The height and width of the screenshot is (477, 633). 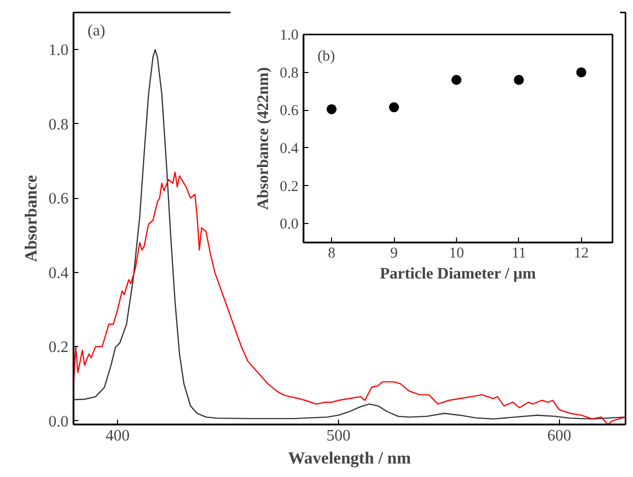 What do you see at coordinates (456, 254) in the screenshot?
I see `x-tick-label: 10` at bounding box center [456, 254].